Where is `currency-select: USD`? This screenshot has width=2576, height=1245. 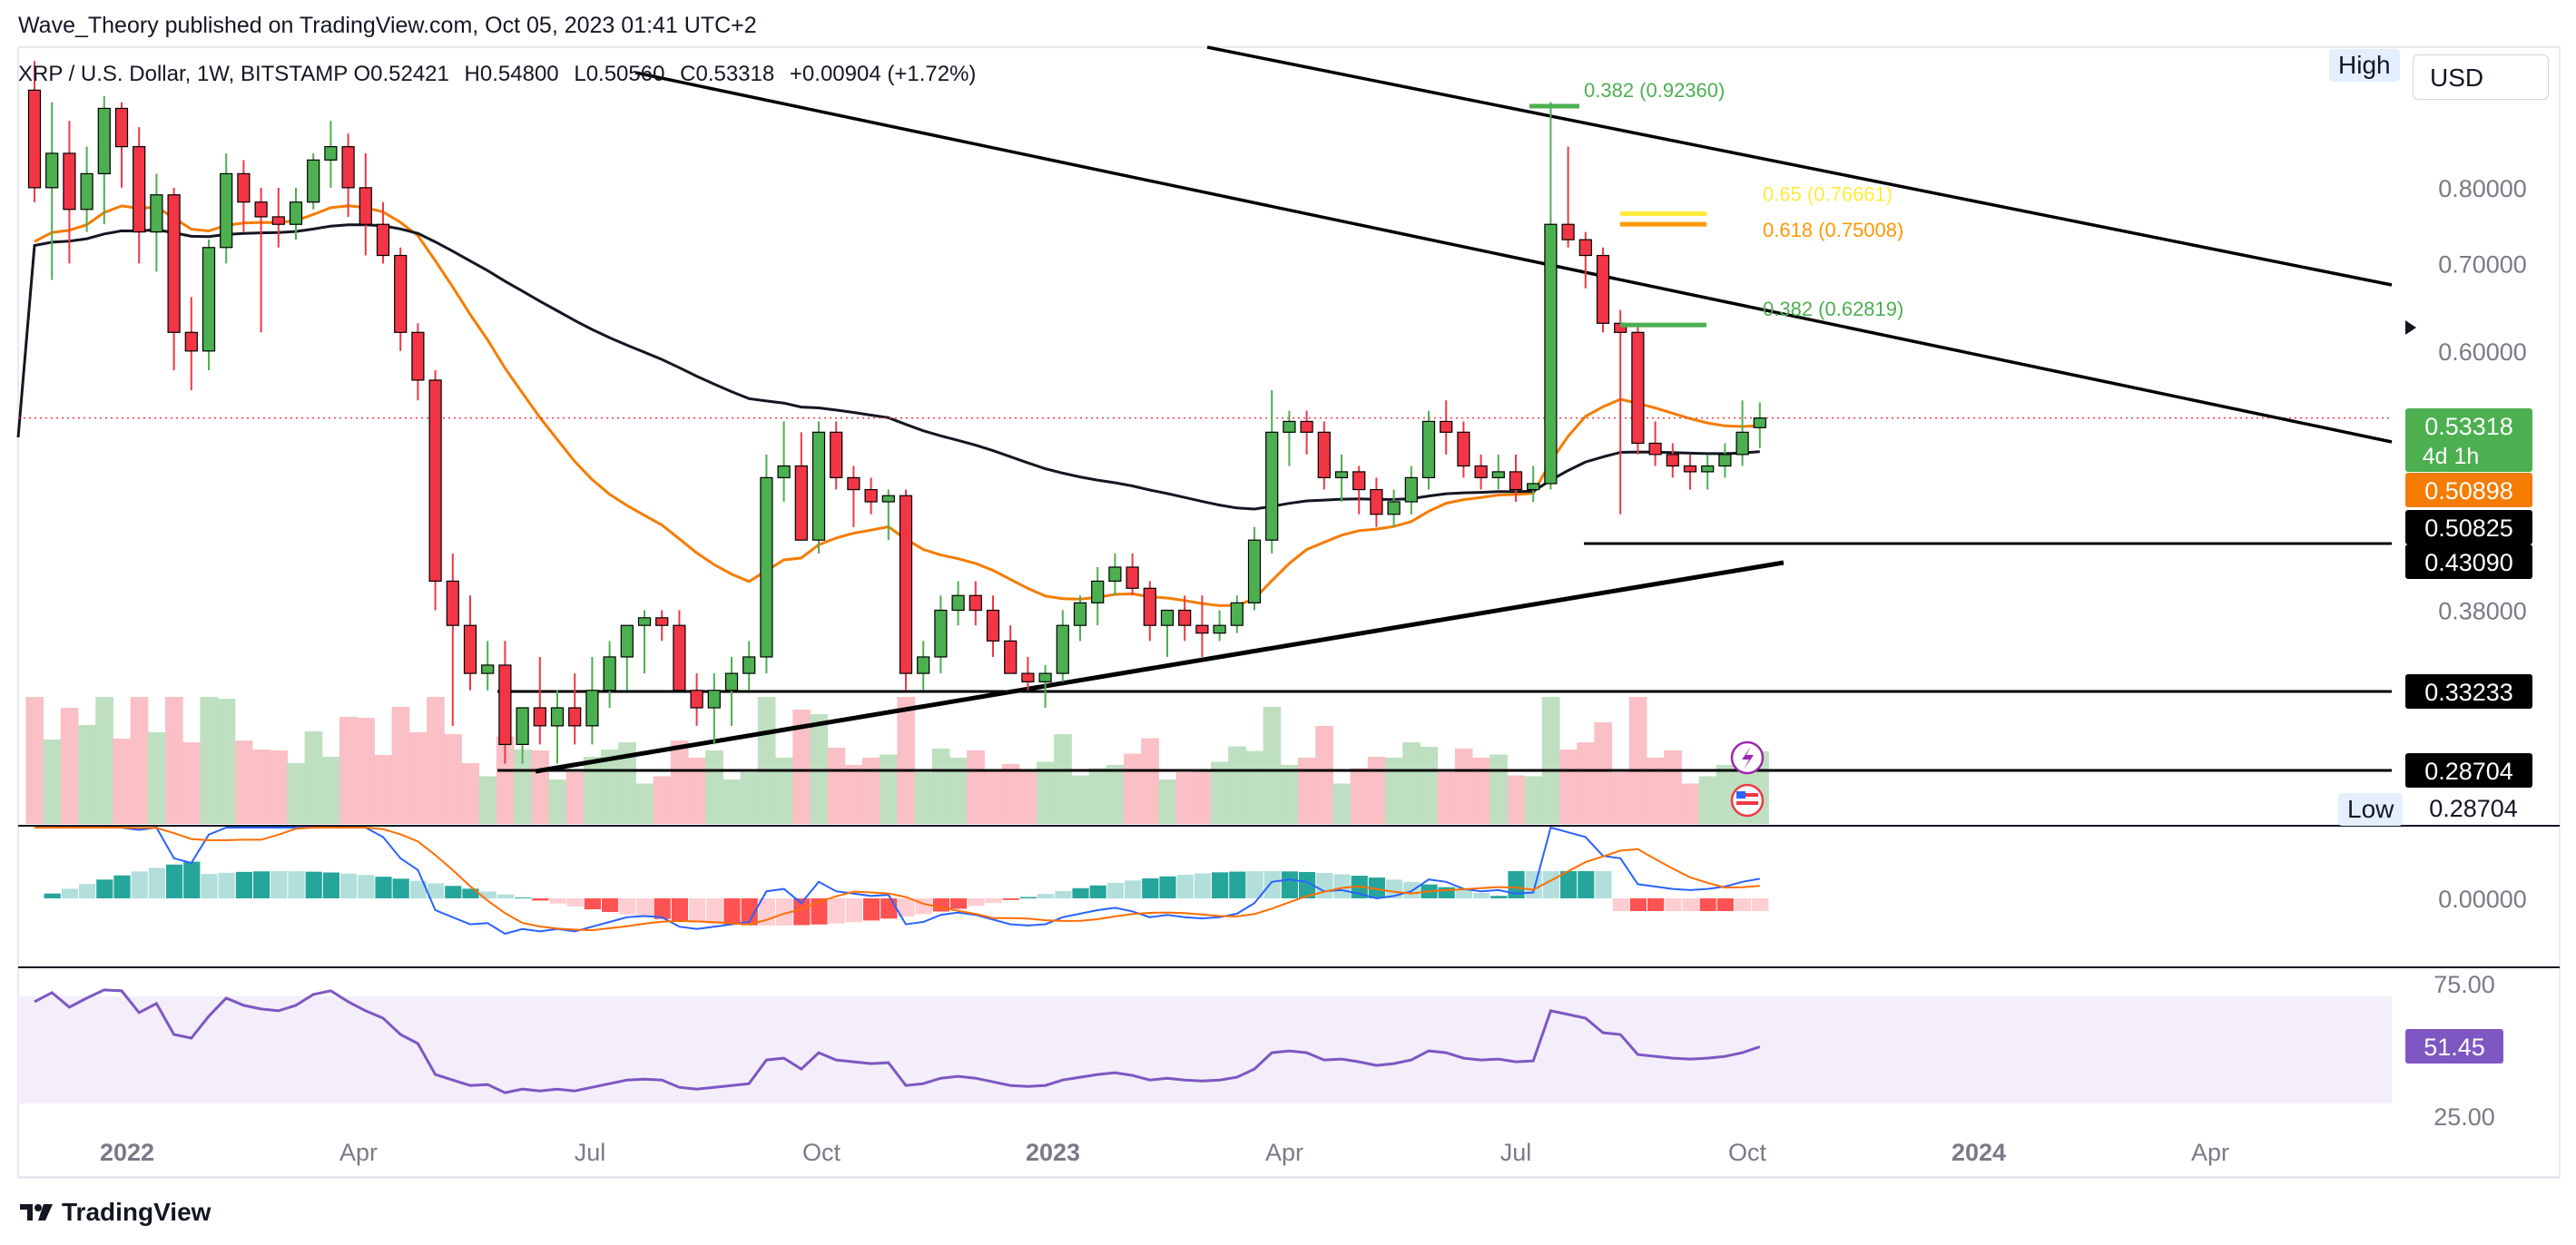 currency-select: USD is located at coordinates (2481, 77).